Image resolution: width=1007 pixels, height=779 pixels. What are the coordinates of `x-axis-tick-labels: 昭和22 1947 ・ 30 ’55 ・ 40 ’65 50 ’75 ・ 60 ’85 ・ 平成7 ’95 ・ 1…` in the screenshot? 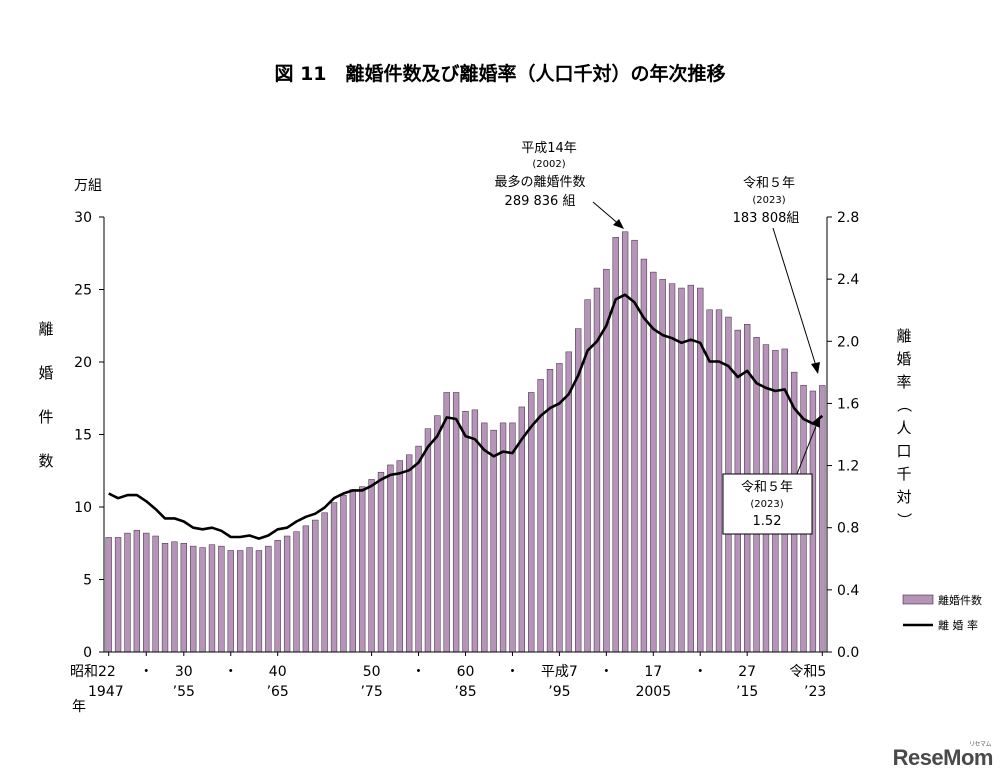 It's located at (448, 676).